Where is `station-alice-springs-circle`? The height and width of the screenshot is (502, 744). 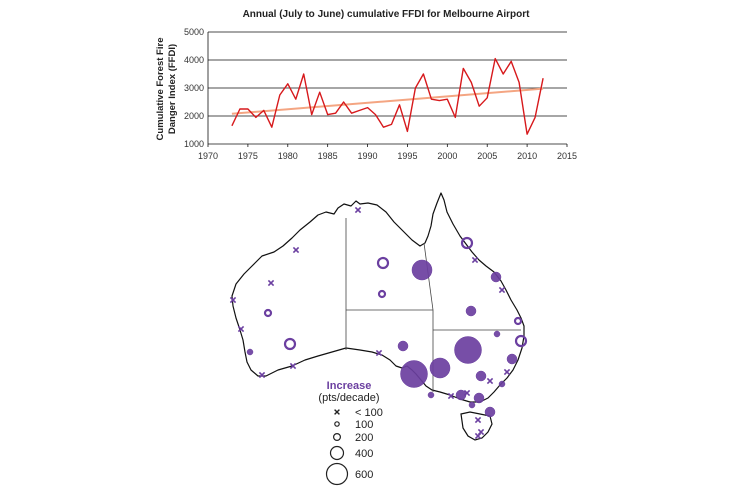
station-alice-springs-circle is located at coordinates (422, 270).